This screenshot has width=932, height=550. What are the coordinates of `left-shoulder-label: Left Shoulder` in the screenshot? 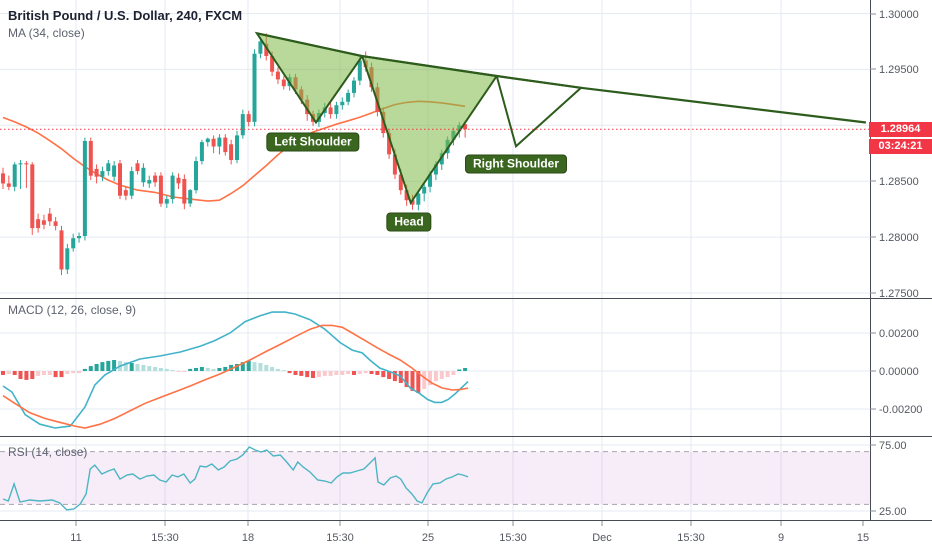 It's located at (313, 142).